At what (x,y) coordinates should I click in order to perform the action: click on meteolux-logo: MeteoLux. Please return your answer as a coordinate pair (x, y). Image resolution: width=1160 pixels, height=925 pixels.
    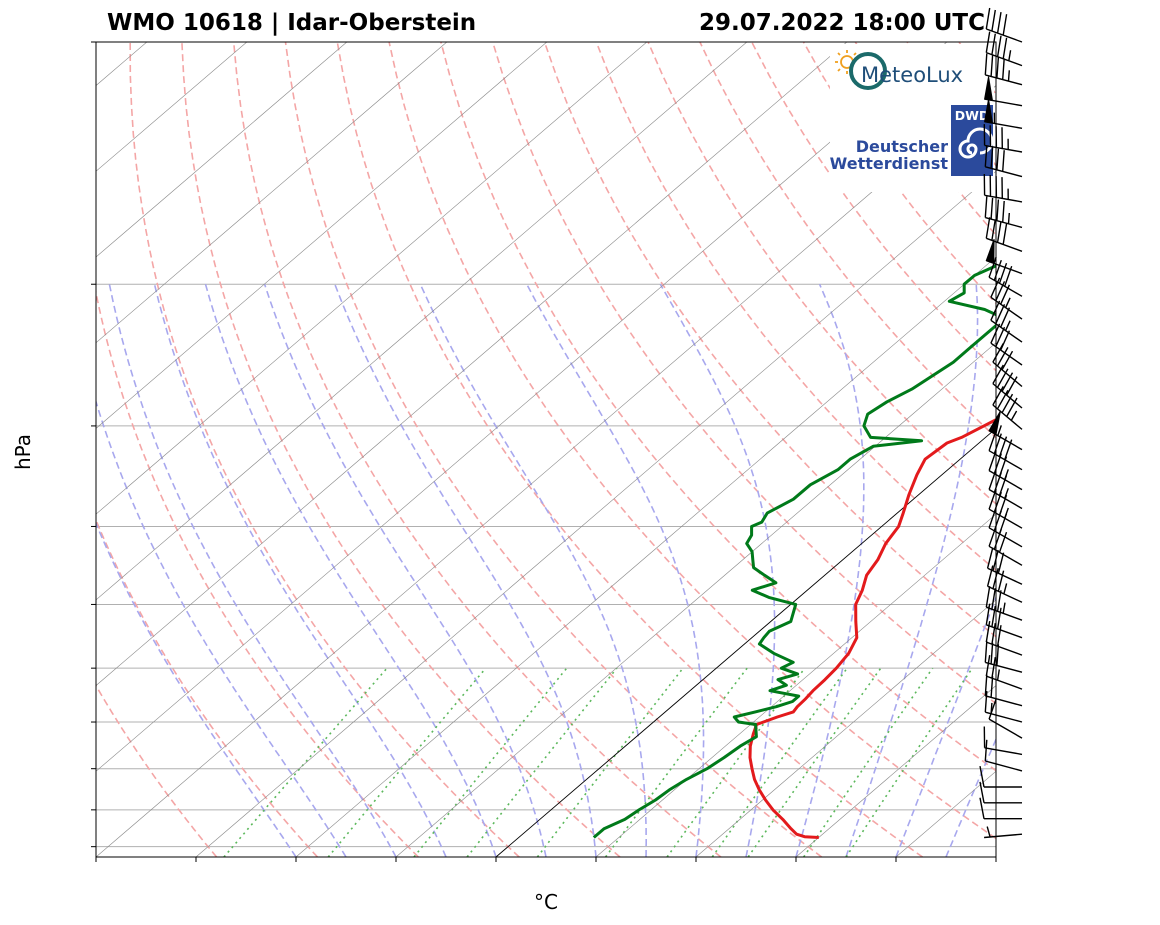
    Looking at the image, I should click on (899, 70).